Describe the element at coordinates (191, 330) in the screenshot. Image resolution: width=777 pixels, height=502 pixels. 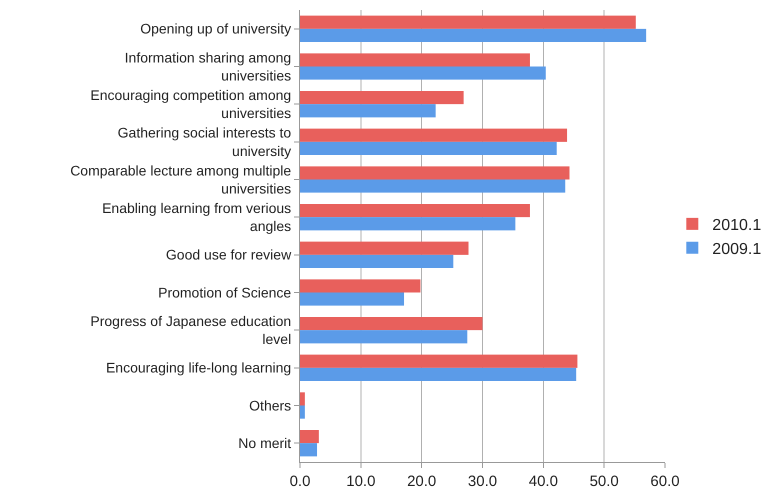
I see `y-tick-label: Progress of Japanese education level` at that location.